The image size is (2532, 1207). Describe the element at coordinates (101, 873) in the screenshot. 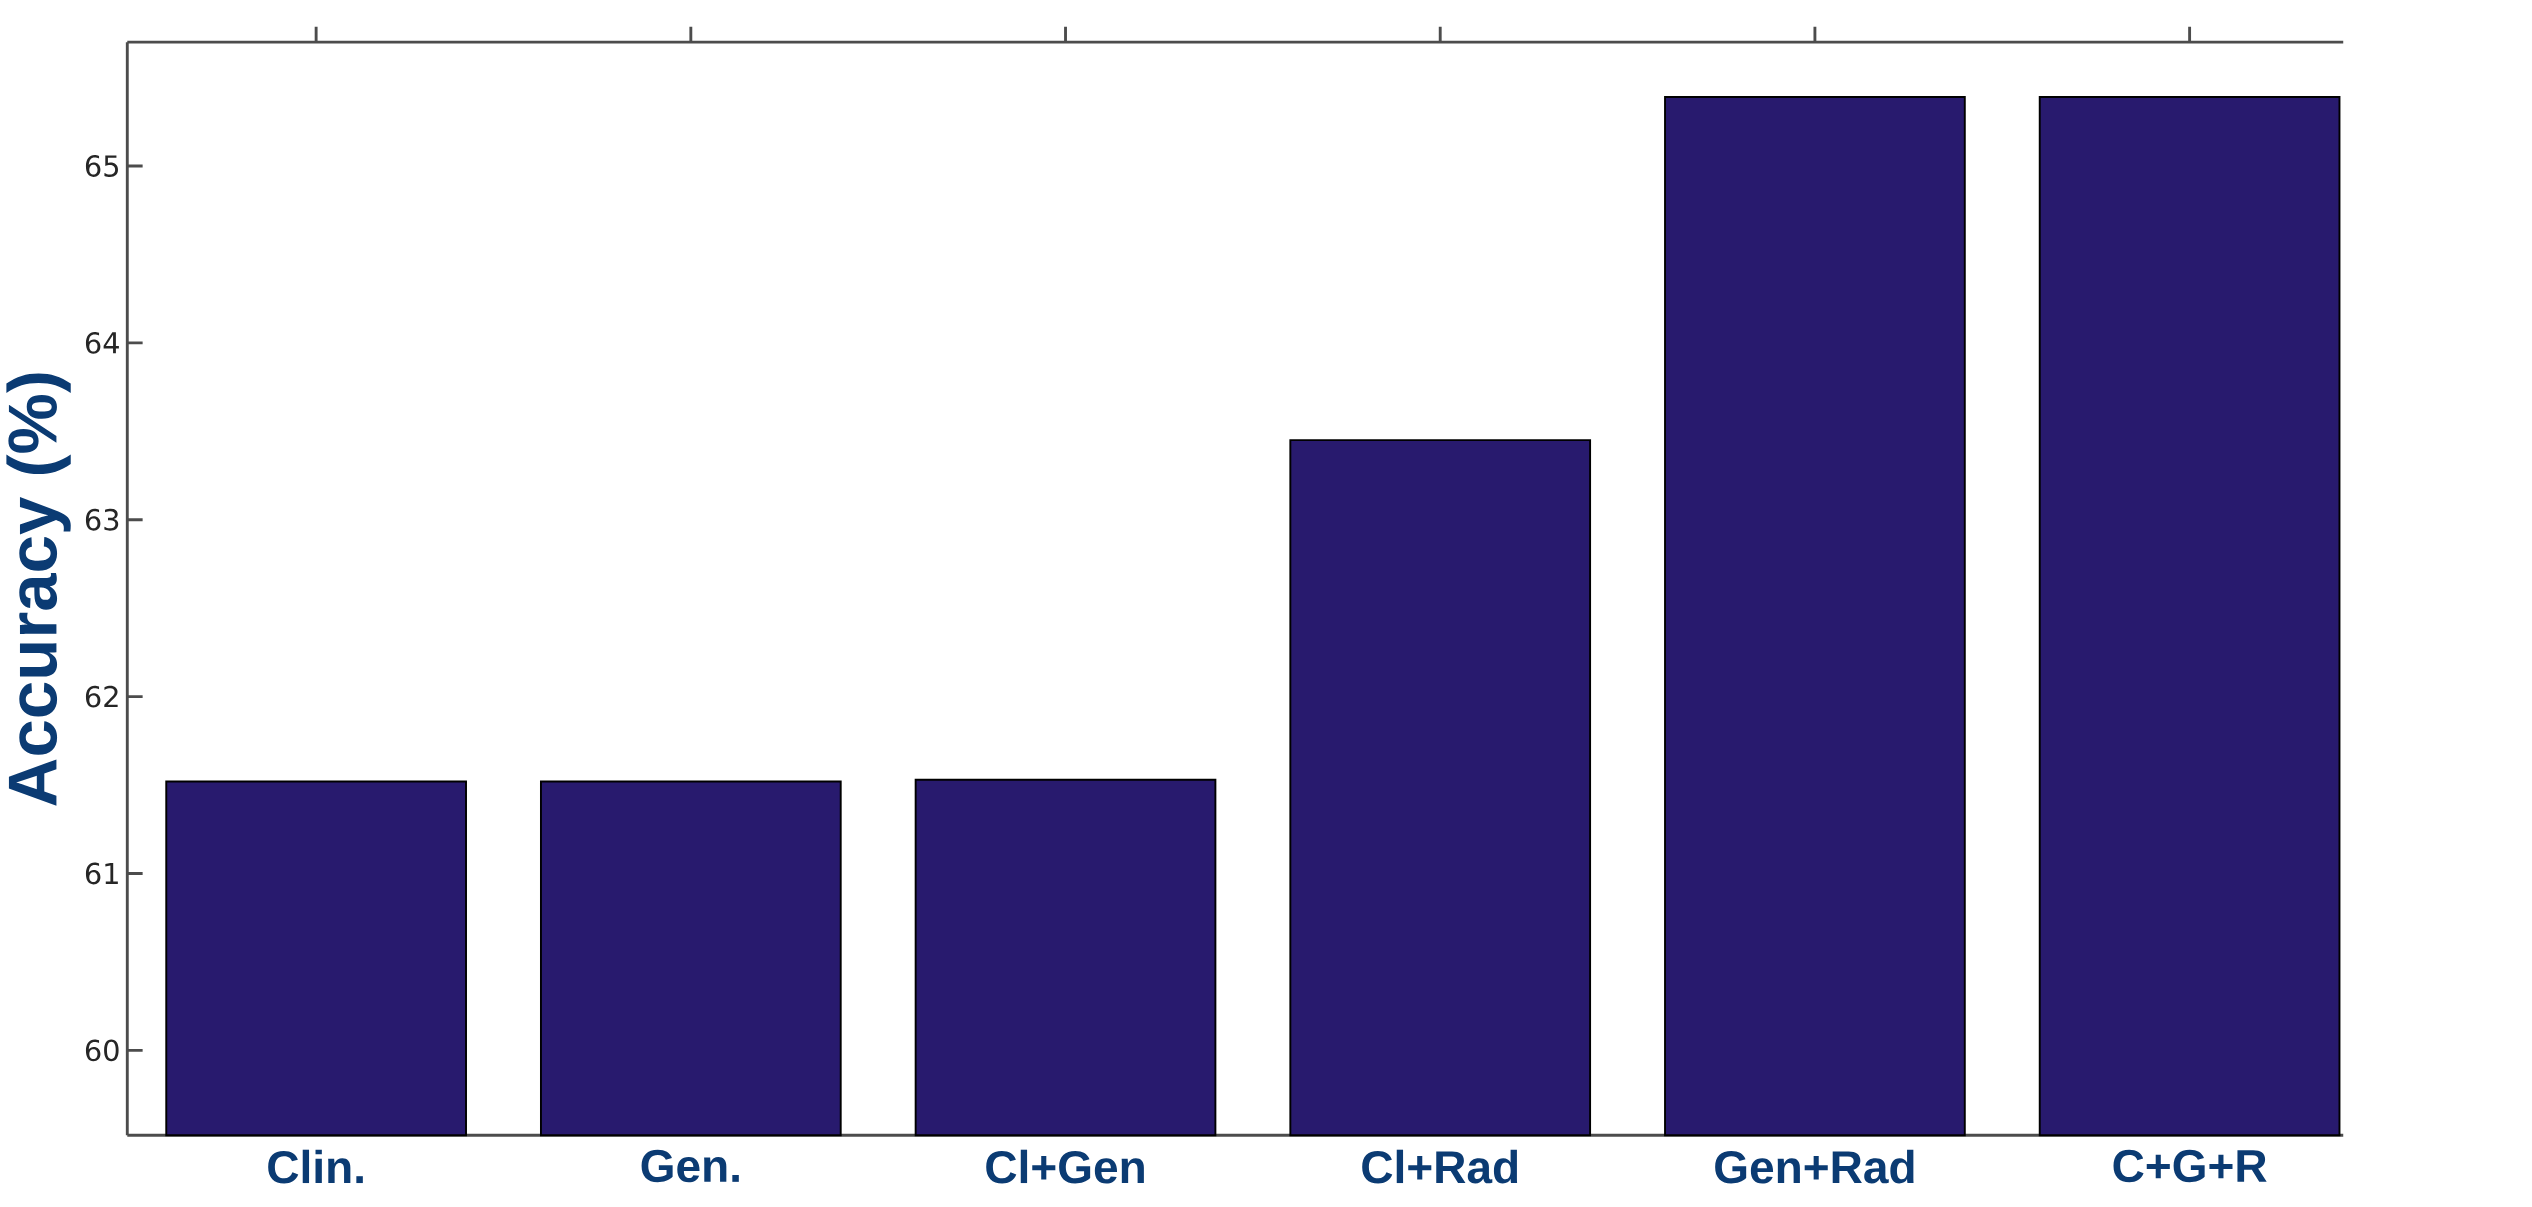

I see `y-tick-label: 61` at that location.